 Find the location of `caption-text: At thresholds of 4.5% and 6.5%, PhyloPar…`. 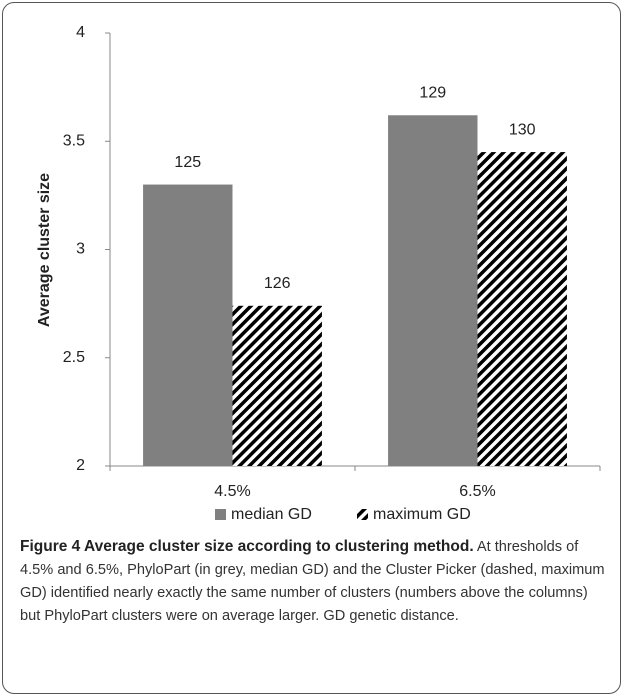

caption-text: At thresholds of 4.5% and 6.5%, PhyloPar… is located at coordinates (312, 581).